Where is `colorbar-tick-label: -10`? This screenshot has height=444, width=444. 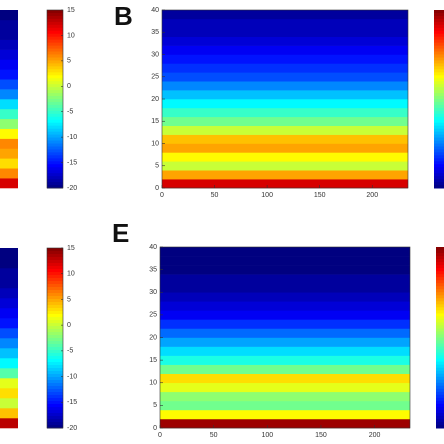 colorbar-tick-label: -10 is located at coordinates (72, 137).